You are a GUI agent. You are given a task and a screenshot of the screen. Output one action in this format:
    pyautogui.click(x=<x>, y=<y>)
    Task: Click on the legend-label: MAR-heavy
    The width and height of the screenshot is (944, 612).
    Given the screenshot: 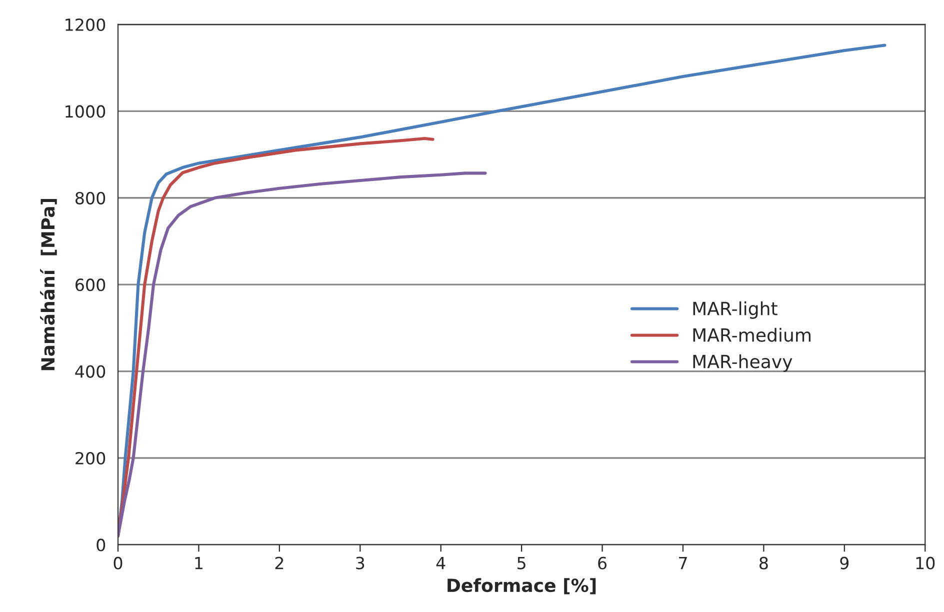 What is the action you would take?
    pyautogui.click(x=742, y=363)
    